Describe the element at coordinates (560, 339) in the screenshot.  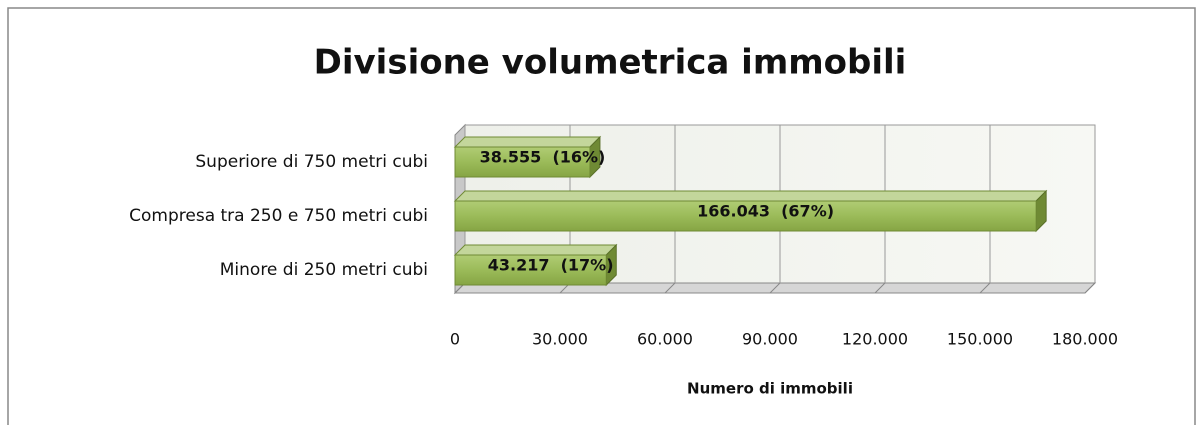
I see `x-tick-label: 30.000` at that location.